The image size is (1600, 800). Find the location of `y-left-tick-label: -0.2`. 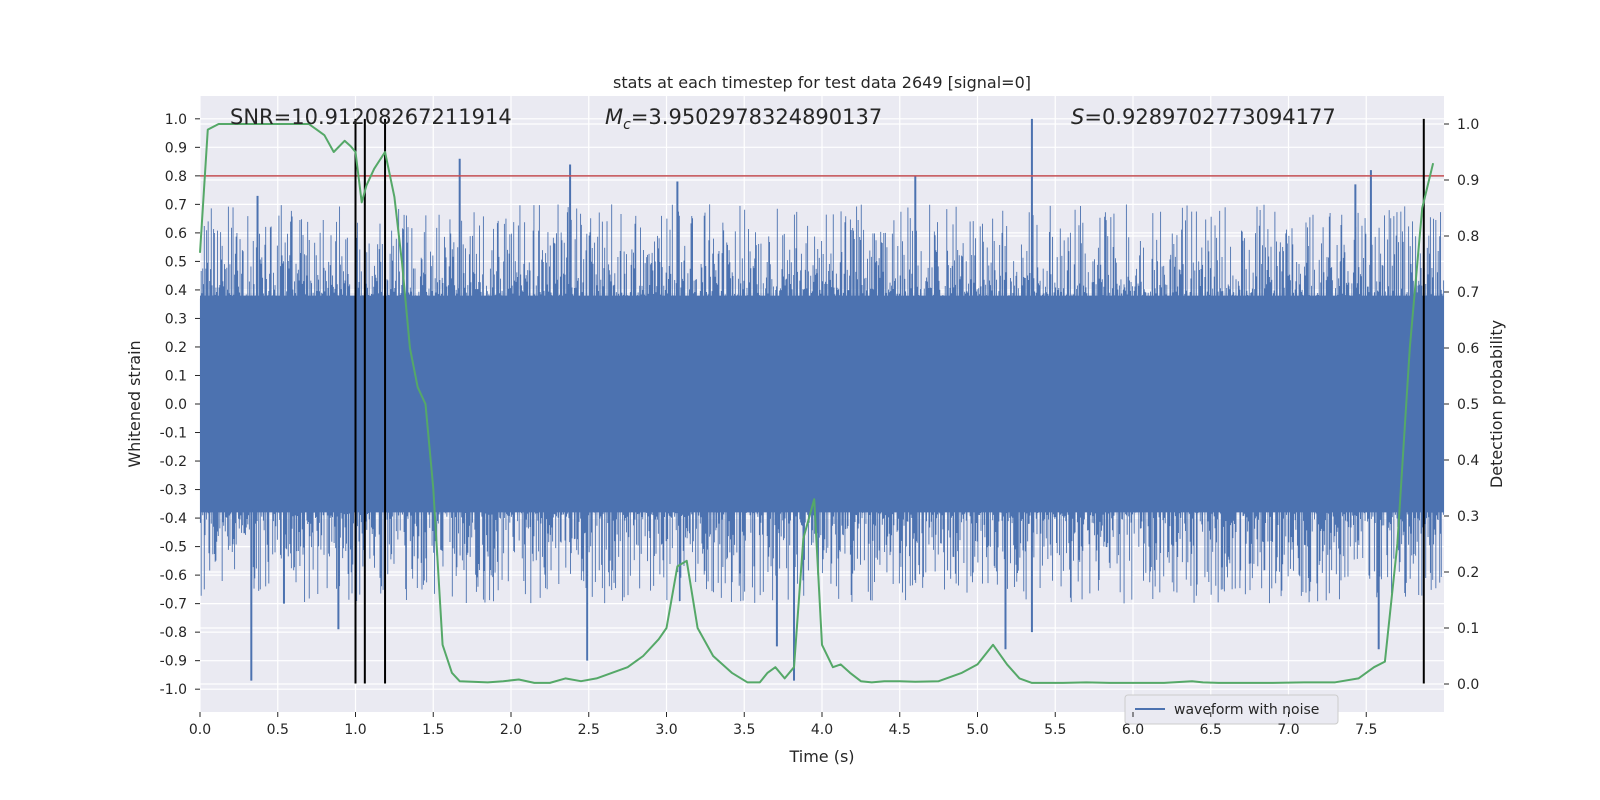

y-left-tick-label: -0.2 is located at coordinates (173, 462).